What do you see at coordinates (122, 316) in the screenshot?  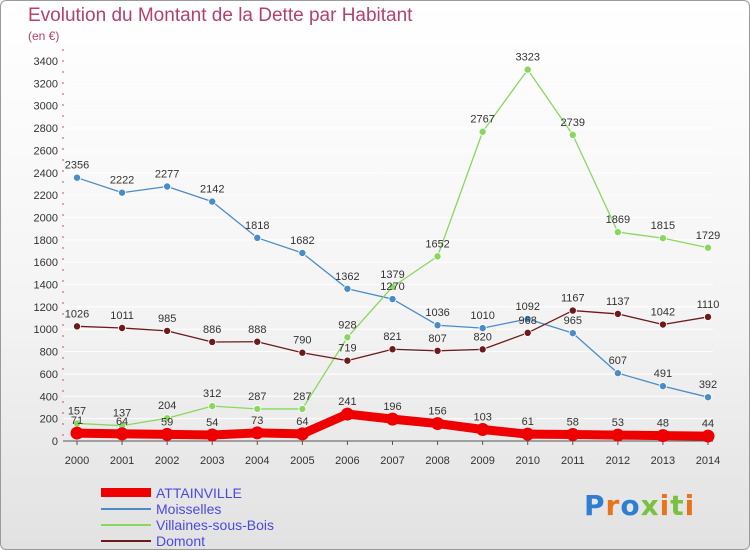 I see `data-label: 1011` at bounding box center [122, 316].